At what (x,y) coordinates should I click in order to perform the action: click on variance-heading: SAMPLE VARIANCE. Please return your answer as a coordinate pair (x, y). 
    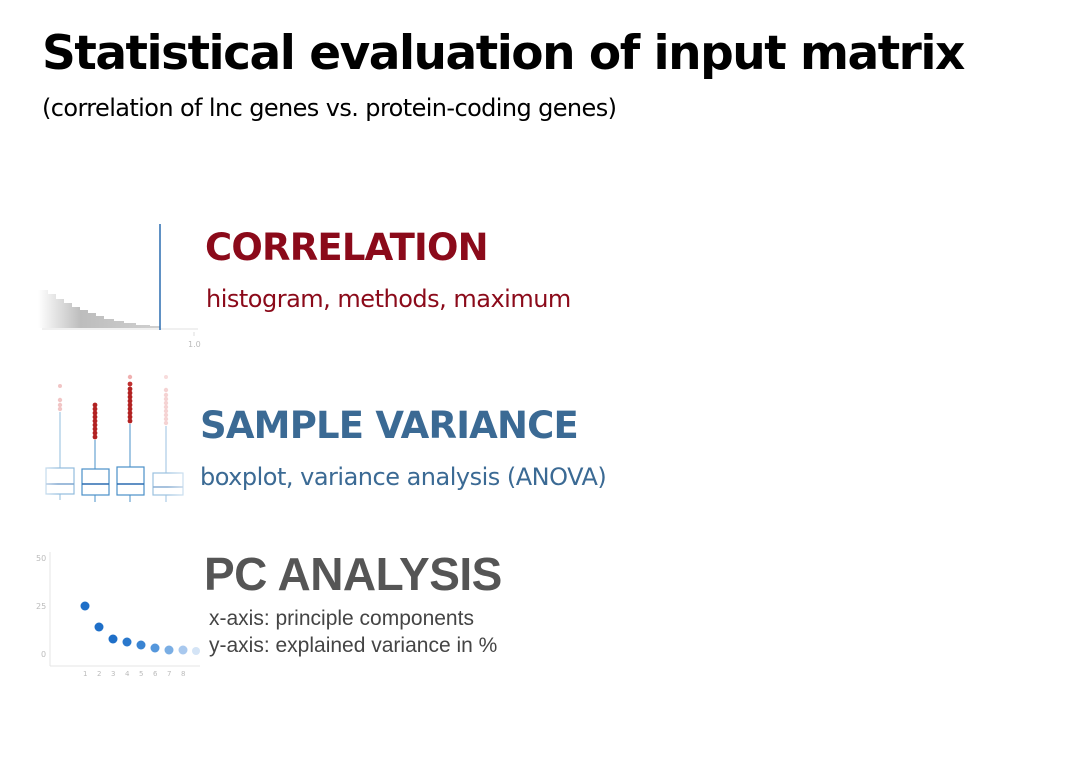
    Looking at the image, I should click on (389, 425).